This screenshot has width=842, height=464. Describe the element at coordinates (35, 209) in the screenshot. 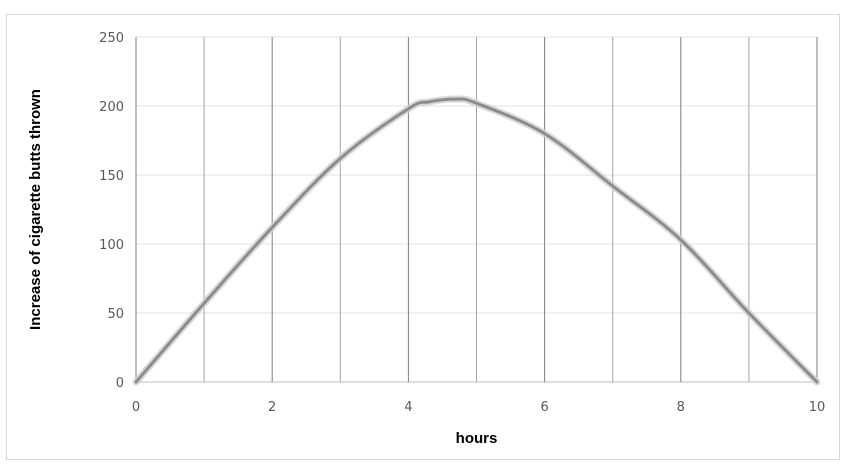

I see `y-axis-title: Increase of cigarette butts thrown` at that location.